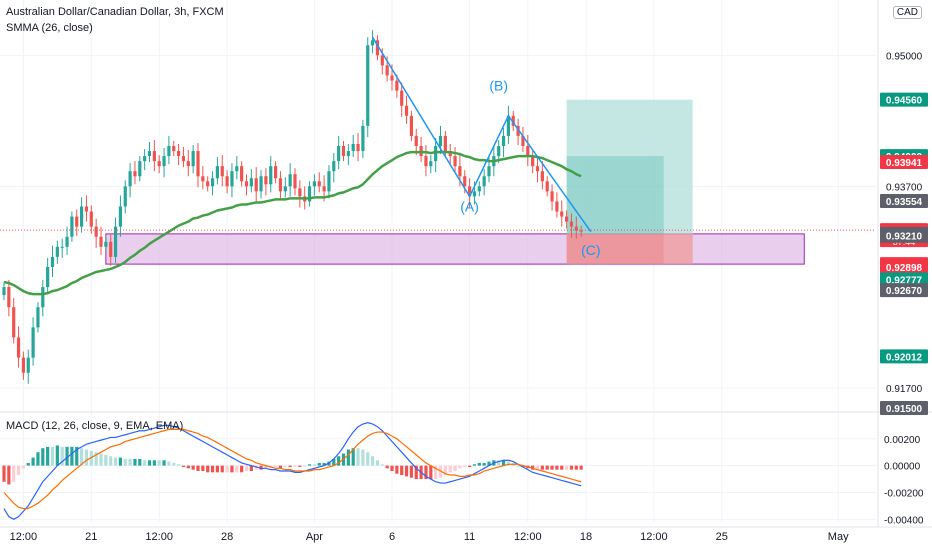 Image resolution: width=932 pixels, height=555 pixels. I want to click on stop-zone, so click(629, 249).